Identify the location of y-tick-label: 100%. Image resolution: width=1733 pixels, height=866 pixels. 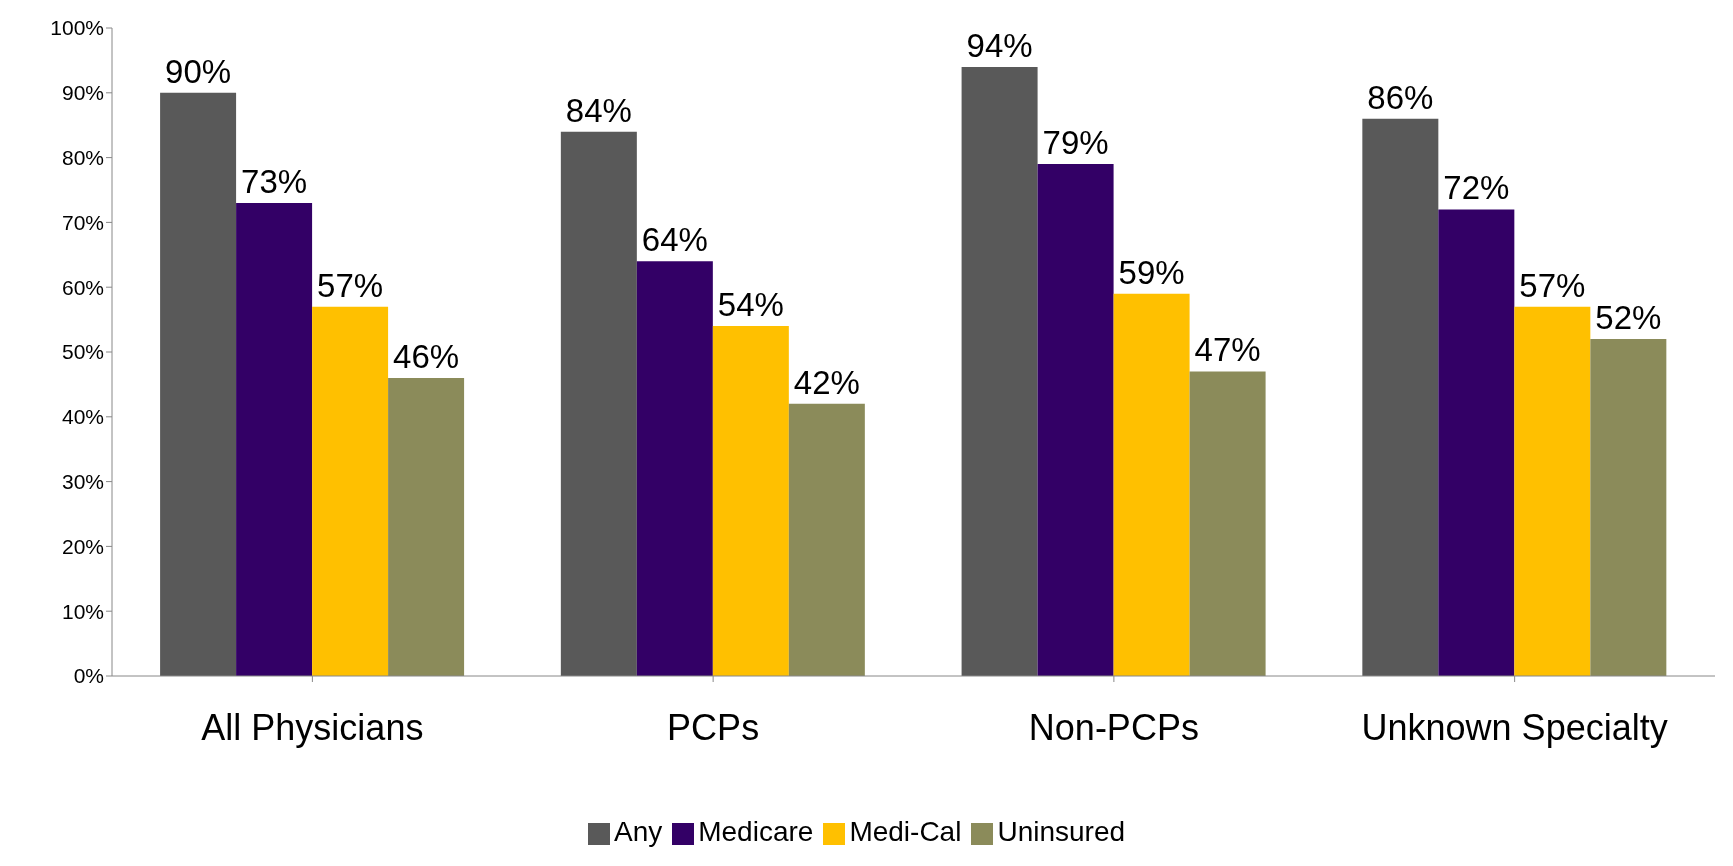
(77, 28).